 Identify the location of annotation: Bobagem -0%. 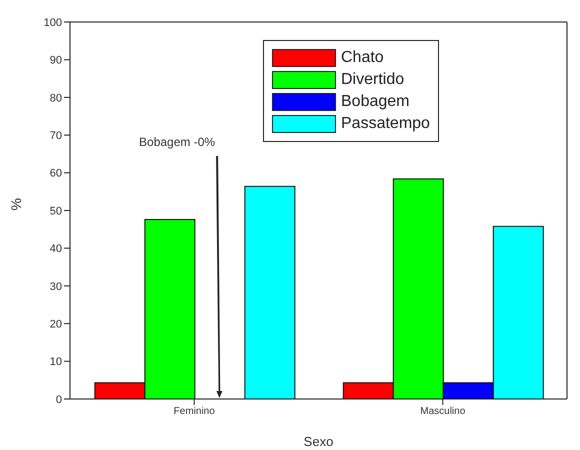
(177, 142).